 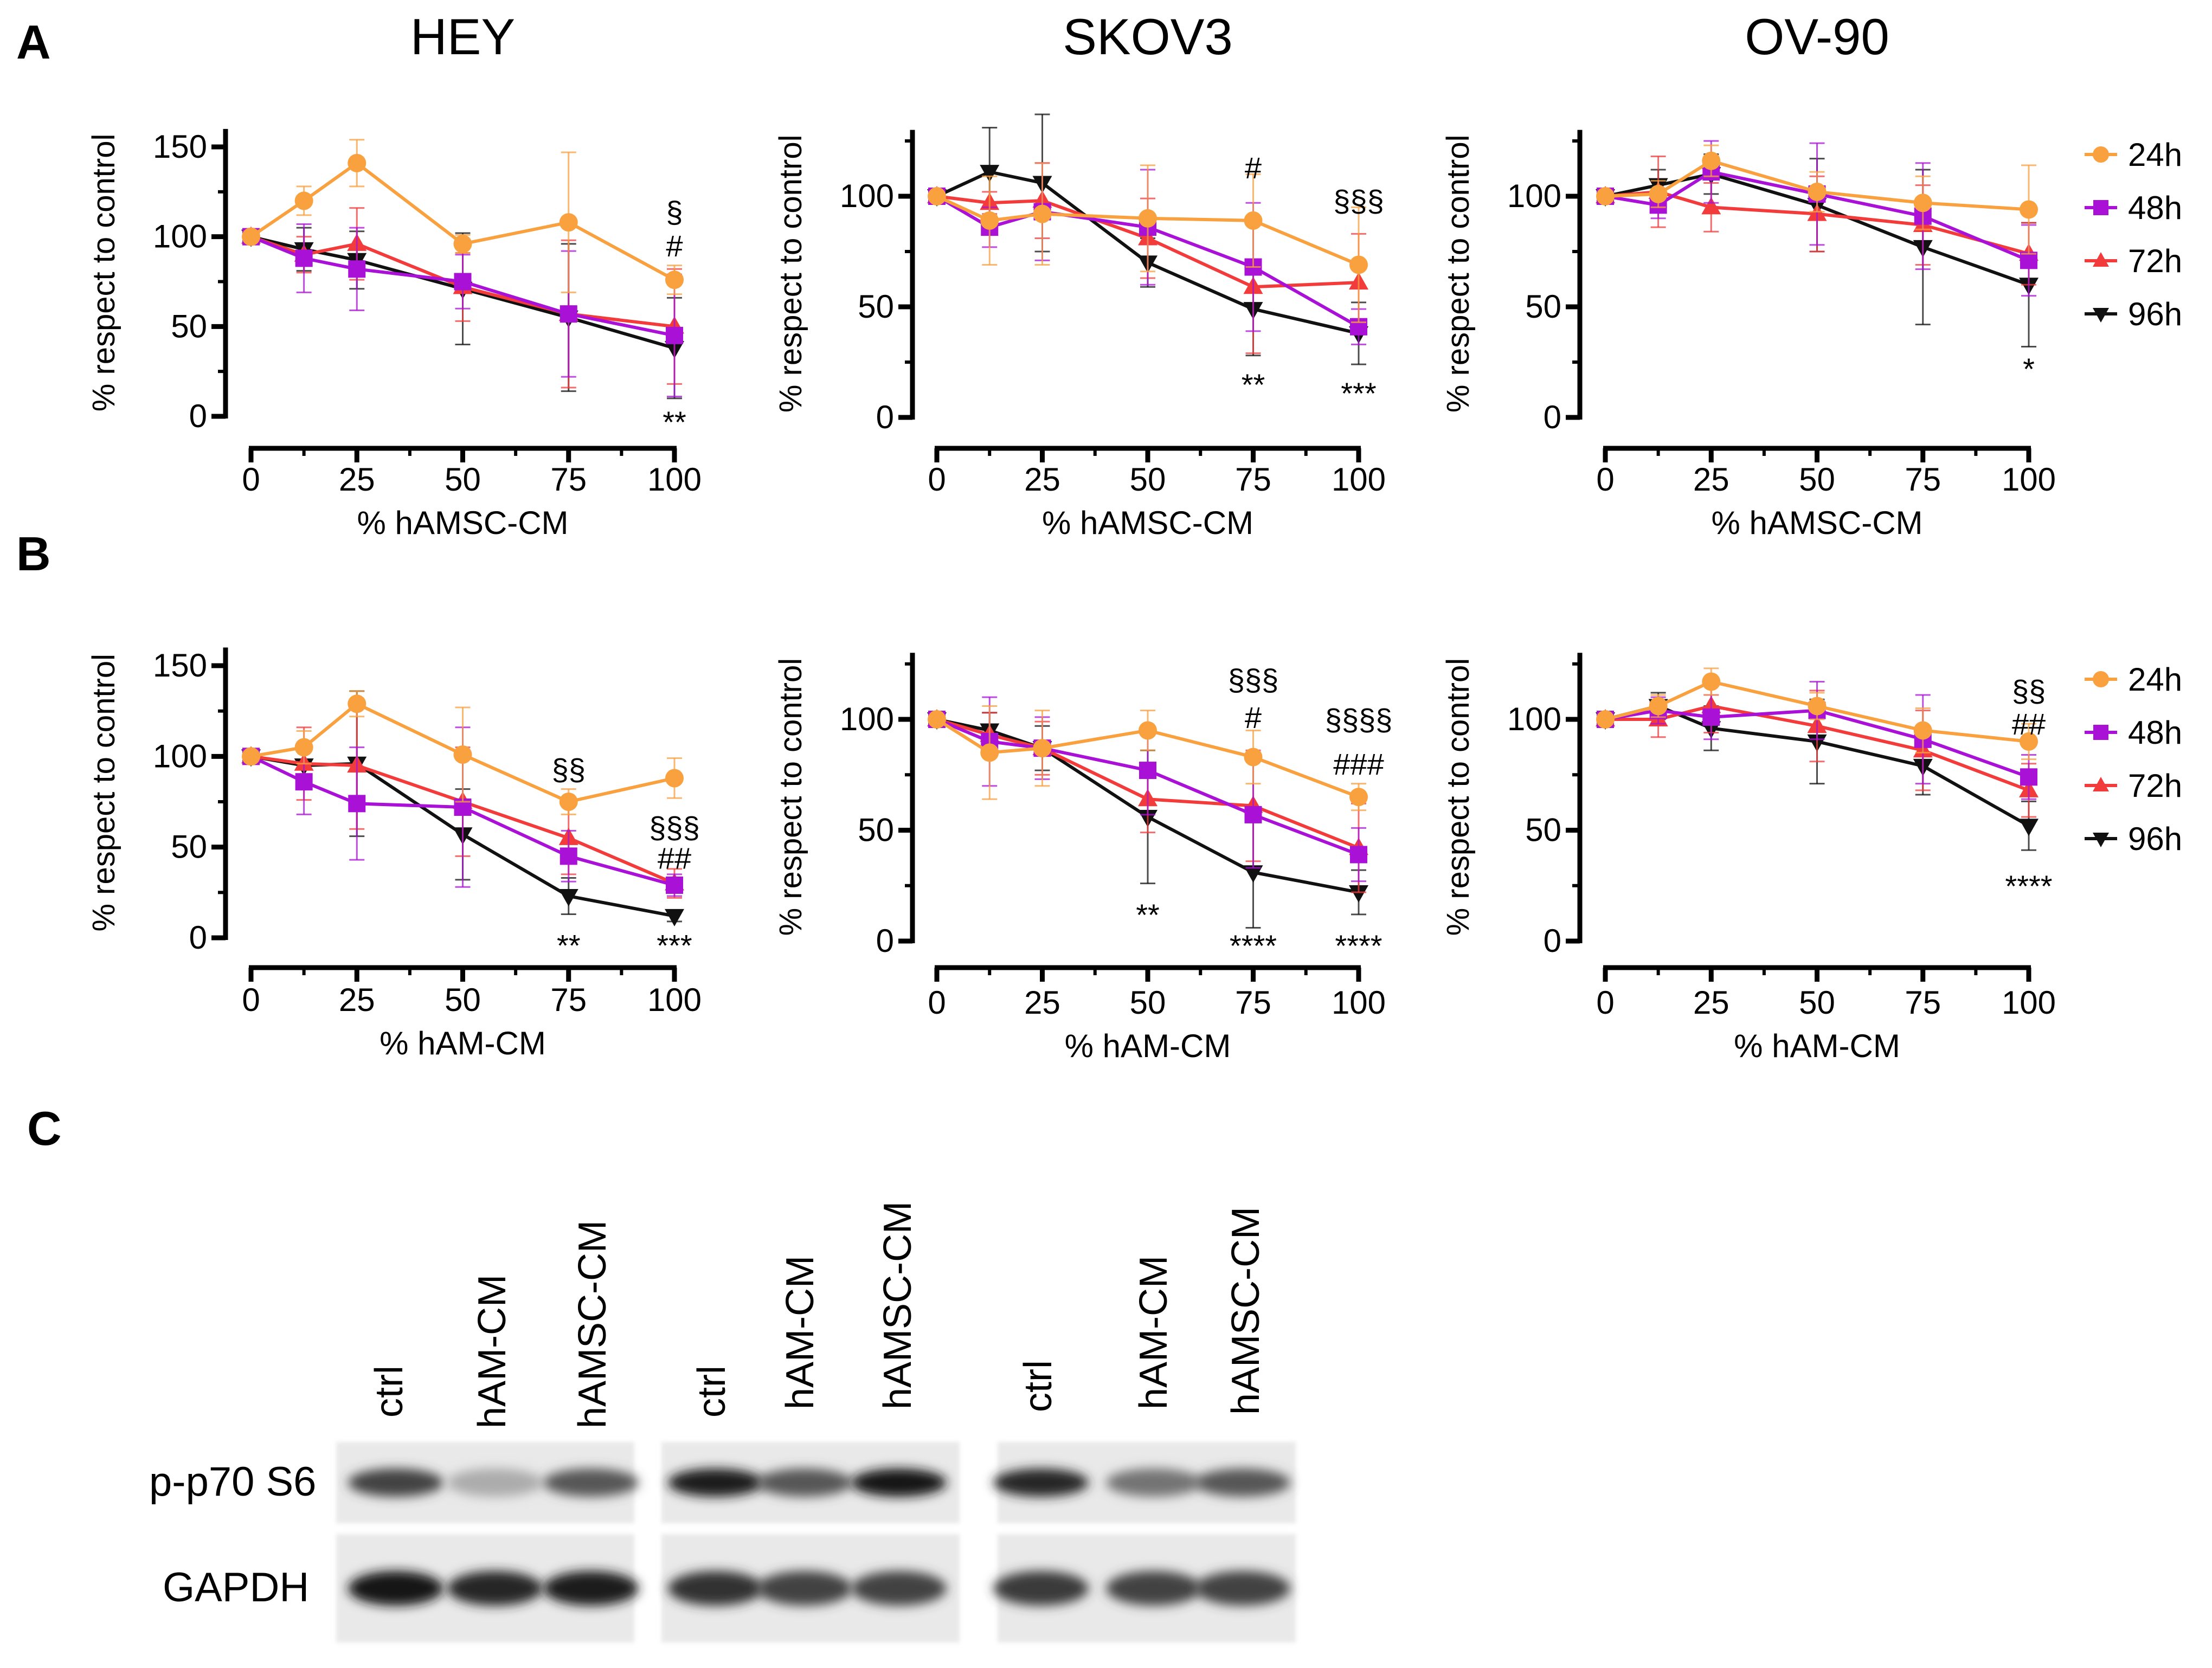 What do you see at coordinates (568, 479) in the screenshot?
I see `x-tick-label: 75` at bounding box center [568, 479].